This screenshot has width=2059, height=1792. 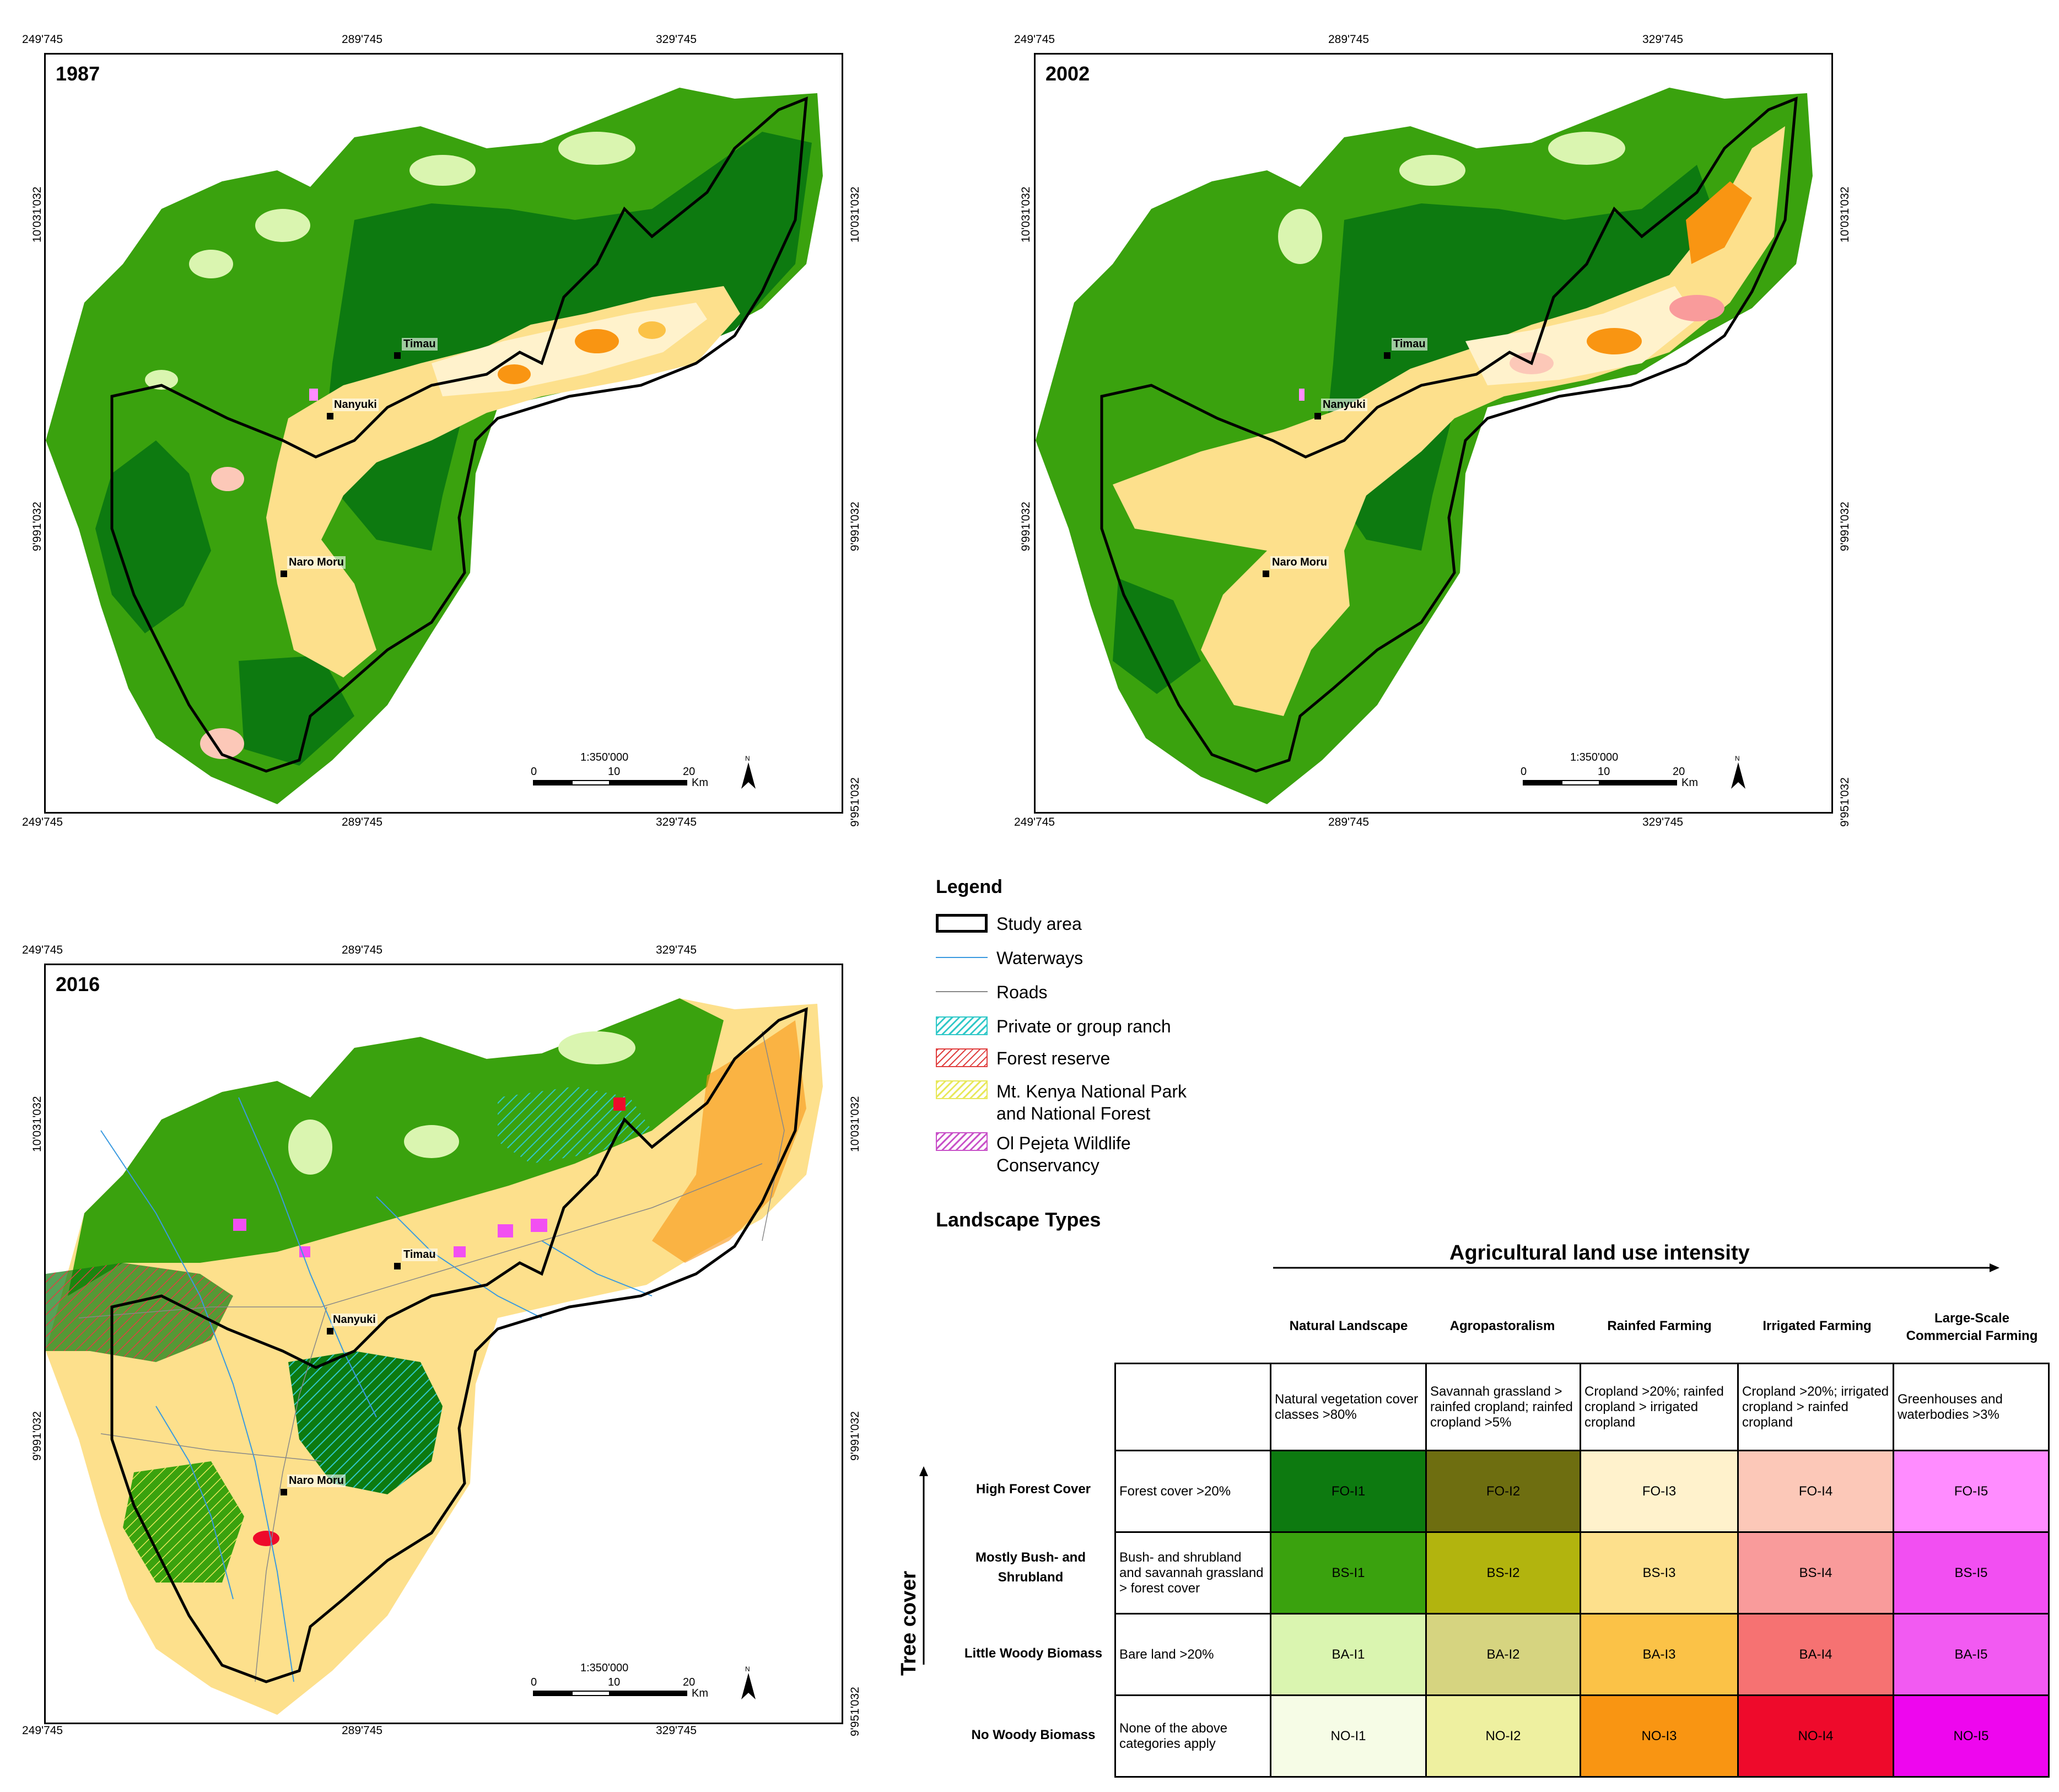 I want to click on left-tick: 10'031'032, so click(x=1026, y=214).